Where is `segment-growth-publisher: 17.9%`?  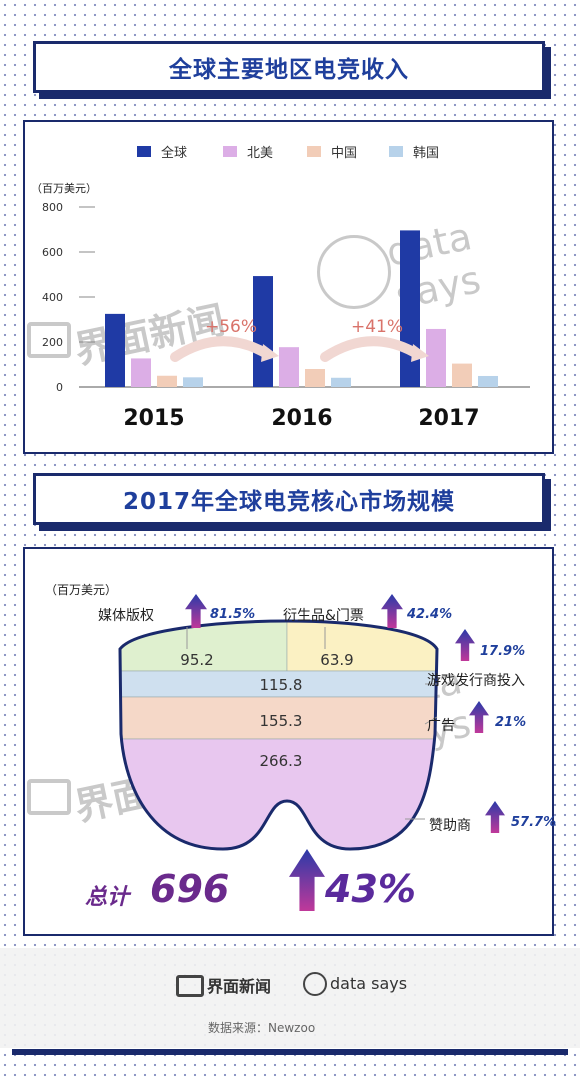
segment-growth-publisher: 17.9% is located at coordinates (503, 651).